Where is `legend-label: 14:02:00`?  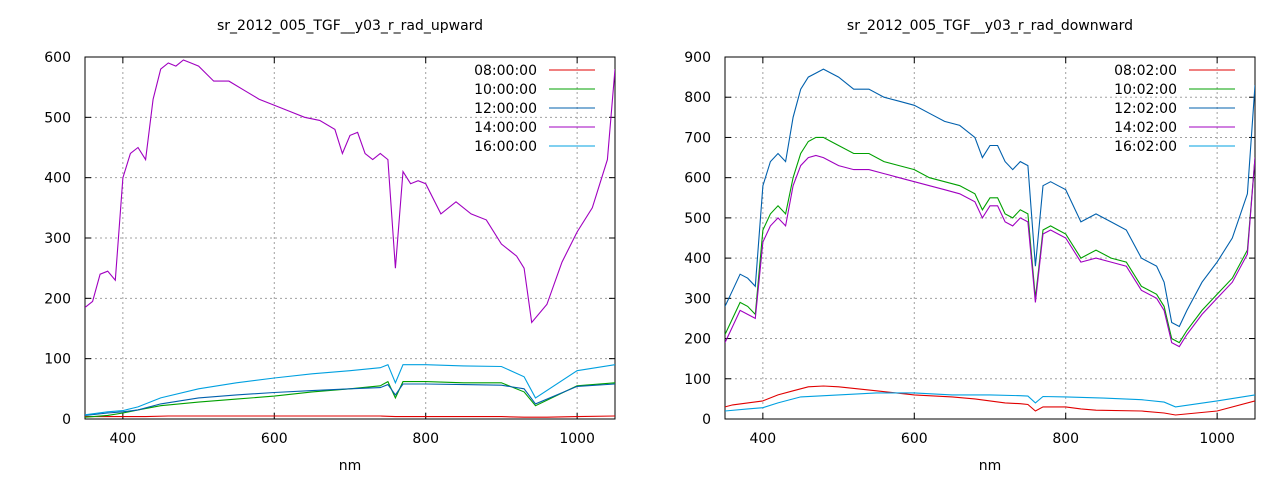
legend-label: 14:02:00 is located at coordinates (1145, 128).